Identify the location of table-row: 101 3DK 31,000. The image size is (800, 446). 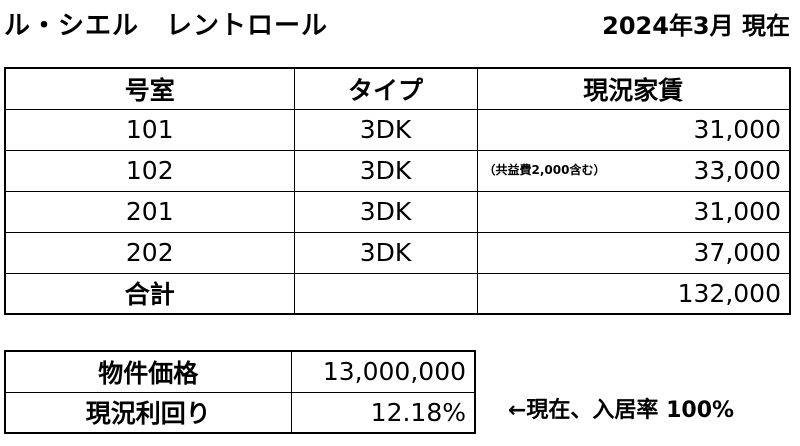
(397, 129).